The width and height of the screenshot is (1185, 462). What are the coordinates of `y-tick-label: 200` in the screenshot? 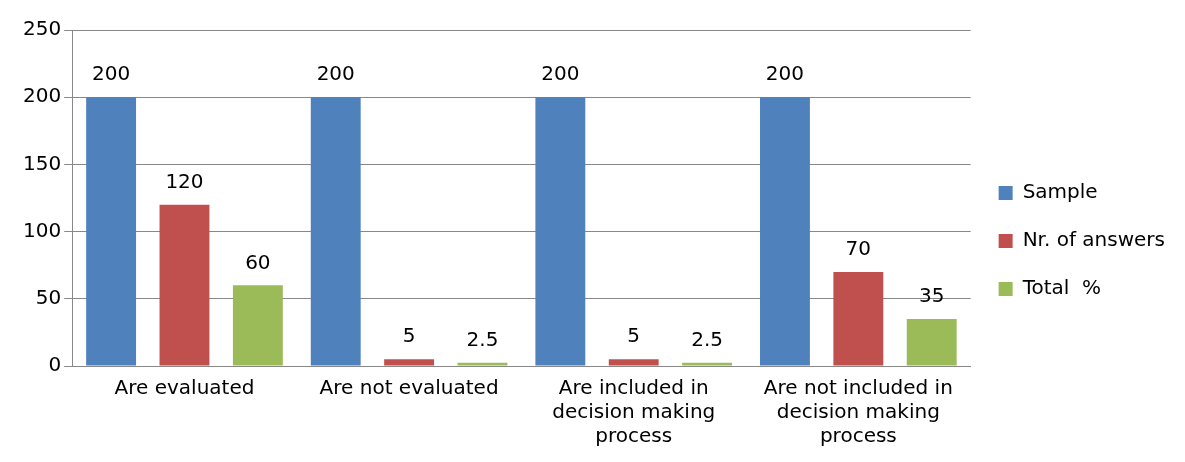 It's located at (42, 95).